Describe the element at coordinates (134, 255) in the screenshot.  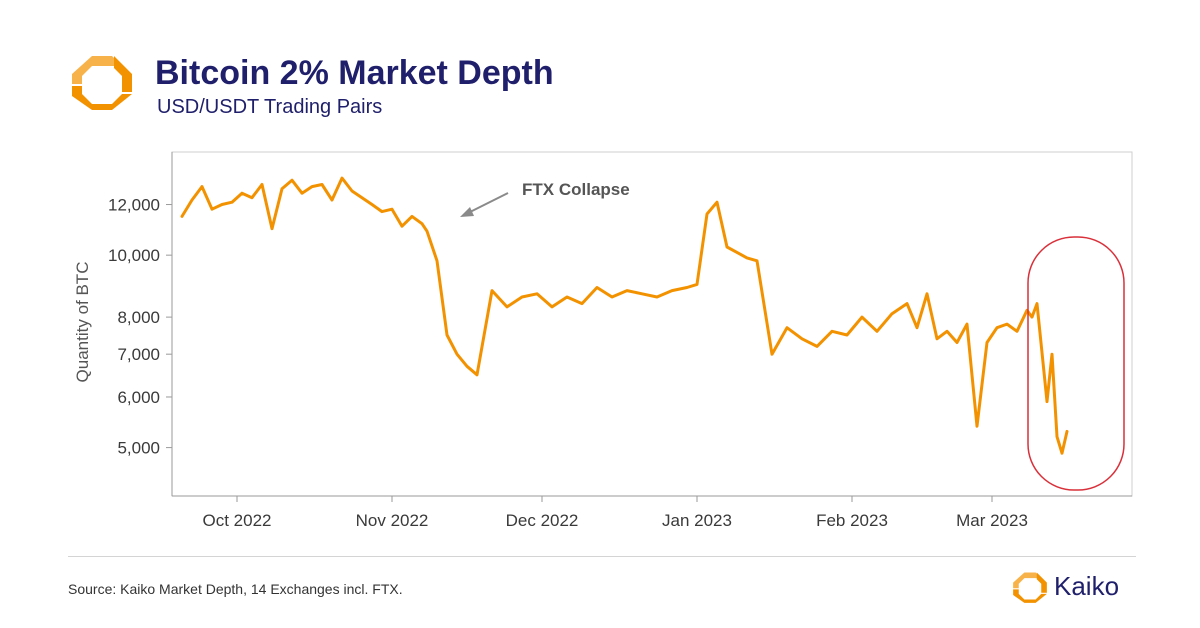
I see `y-tick-label: 10,000` at that location.